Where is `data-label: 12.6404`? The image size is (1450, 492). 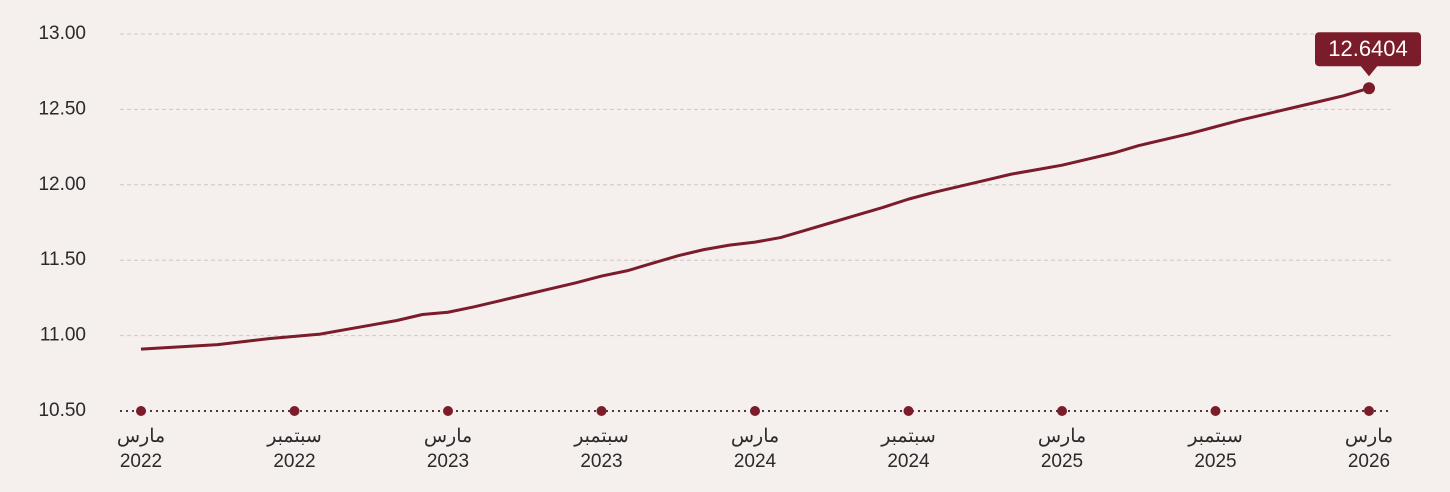 data-label: 12.6404 is located at coordinates (1368, 48).